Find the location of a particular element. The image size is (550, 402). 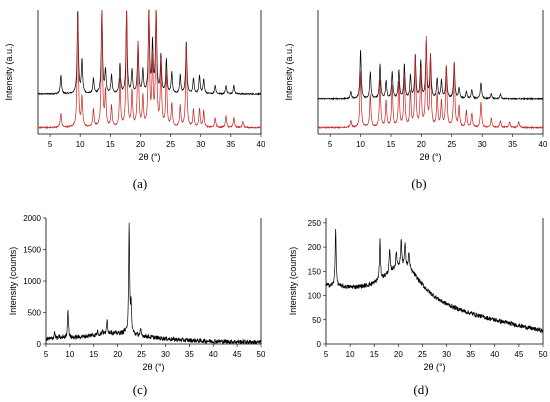

y-tick-label: 100 is located at coordinates (315, 296).